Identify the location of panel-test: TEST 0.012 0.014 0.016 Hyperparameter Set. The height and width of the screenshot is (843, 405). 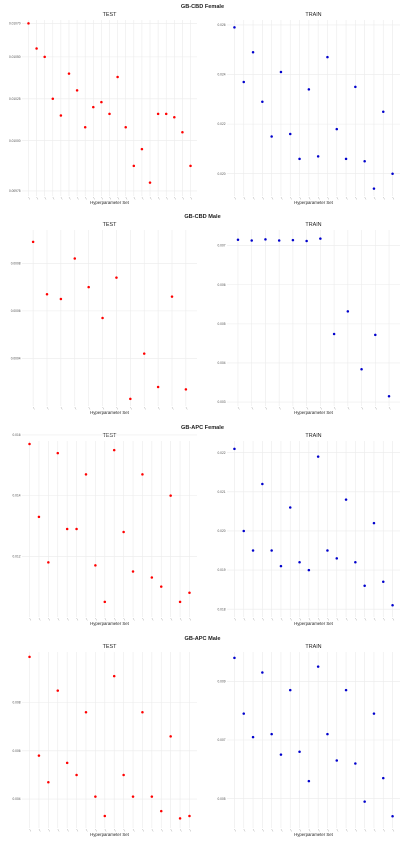
(105, 529).